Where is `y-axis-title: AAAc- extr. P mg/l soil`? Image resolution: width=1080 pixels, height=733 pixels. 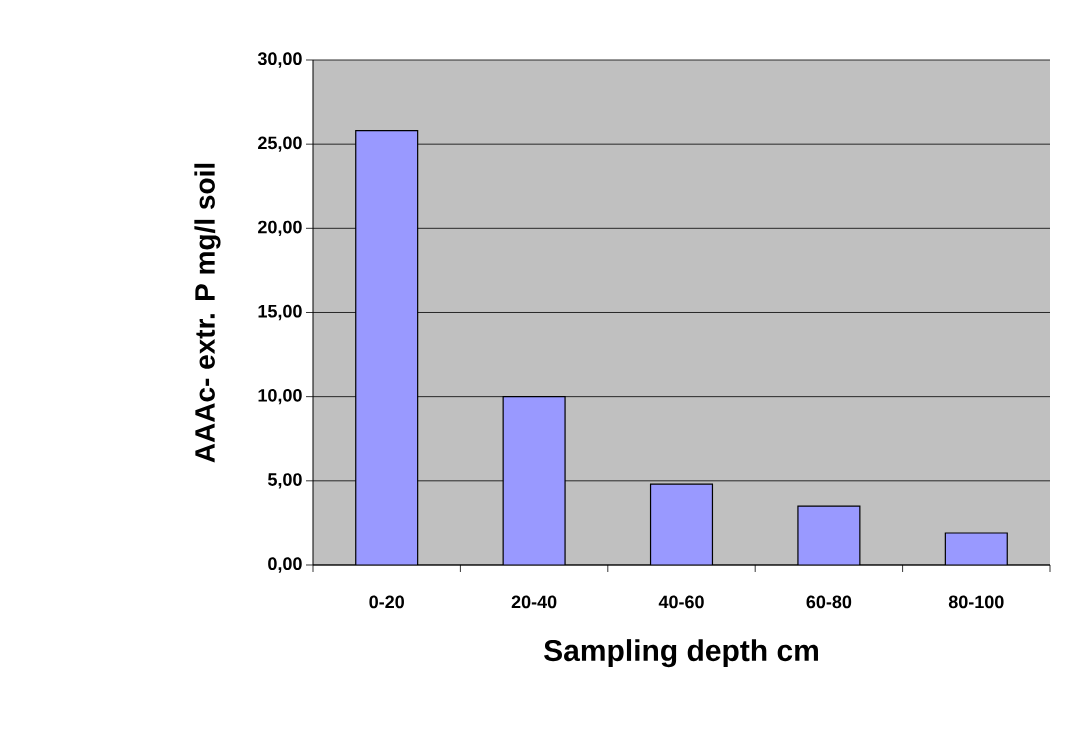 y-axis-title: AAAc- extr. P mg/l soil is located at coordinates (207, 313).